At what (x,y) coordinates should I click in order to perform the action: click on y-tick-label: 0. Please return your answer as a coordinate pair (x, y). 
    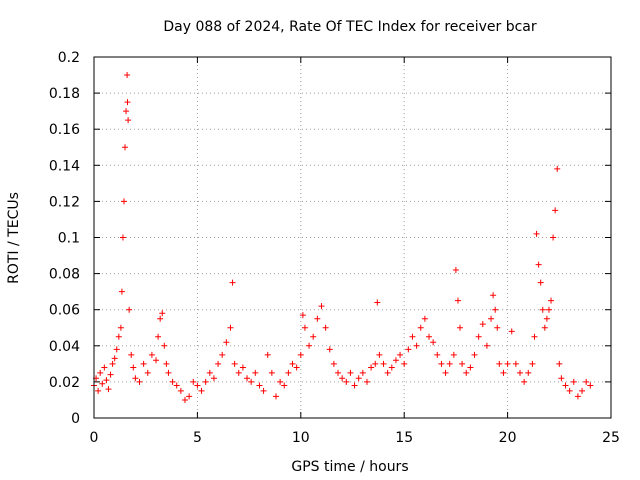
    Looking at the image, I should click on (75, 419).